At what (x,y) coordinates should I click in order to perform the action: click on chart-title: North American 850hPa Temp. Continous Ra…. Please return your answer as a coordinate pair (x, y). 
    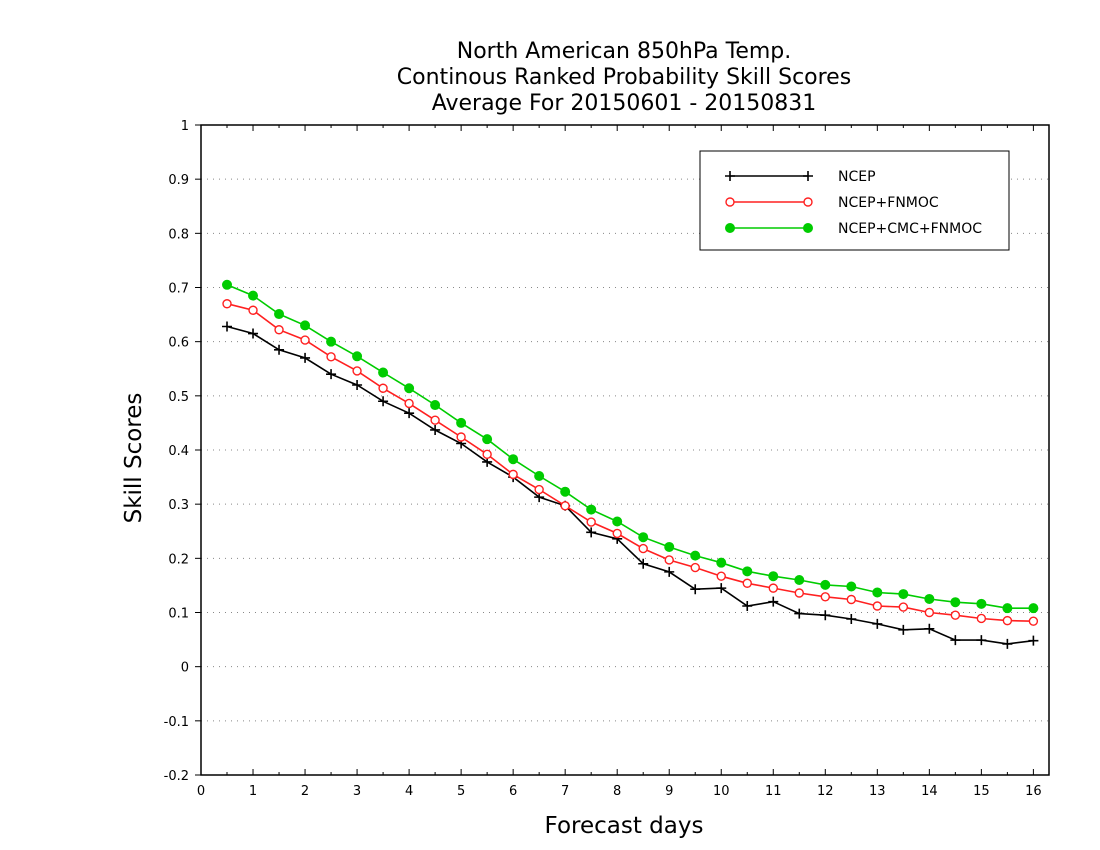
    Looking at the image, I should click on (624, 77).